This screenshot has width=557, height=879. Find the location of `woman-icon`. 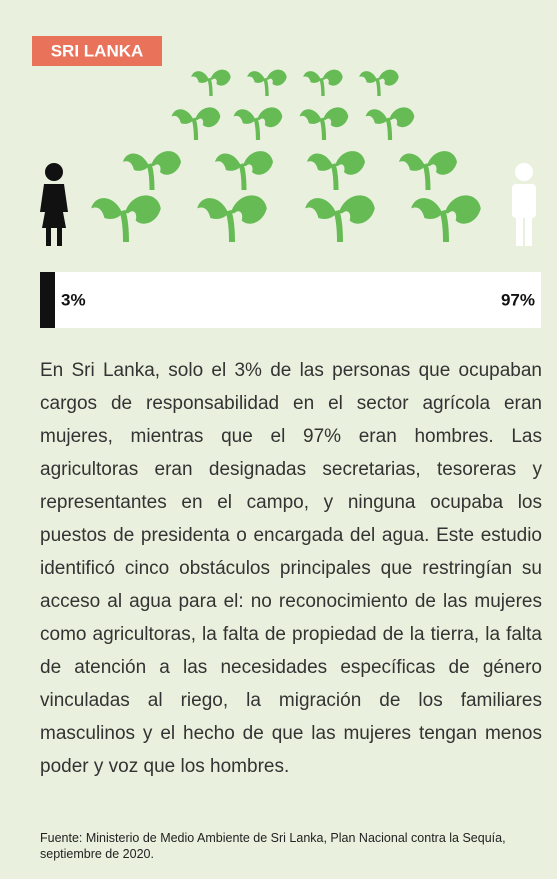

woman-icon is located at coordinates (54, 204).